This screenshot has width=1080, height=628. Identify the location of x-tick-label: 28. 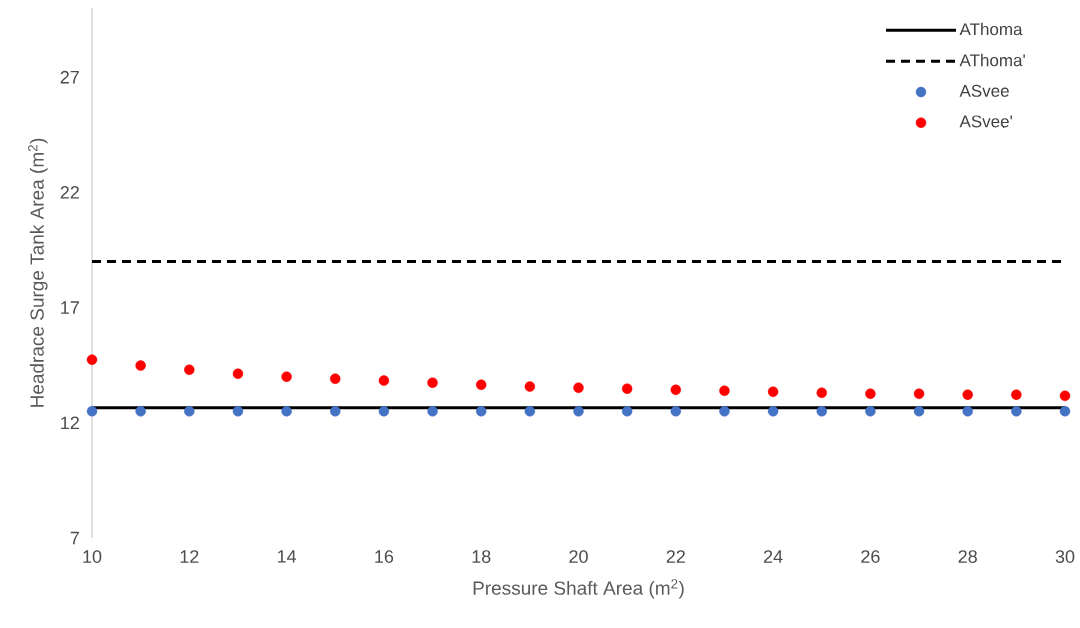
(967, 556).